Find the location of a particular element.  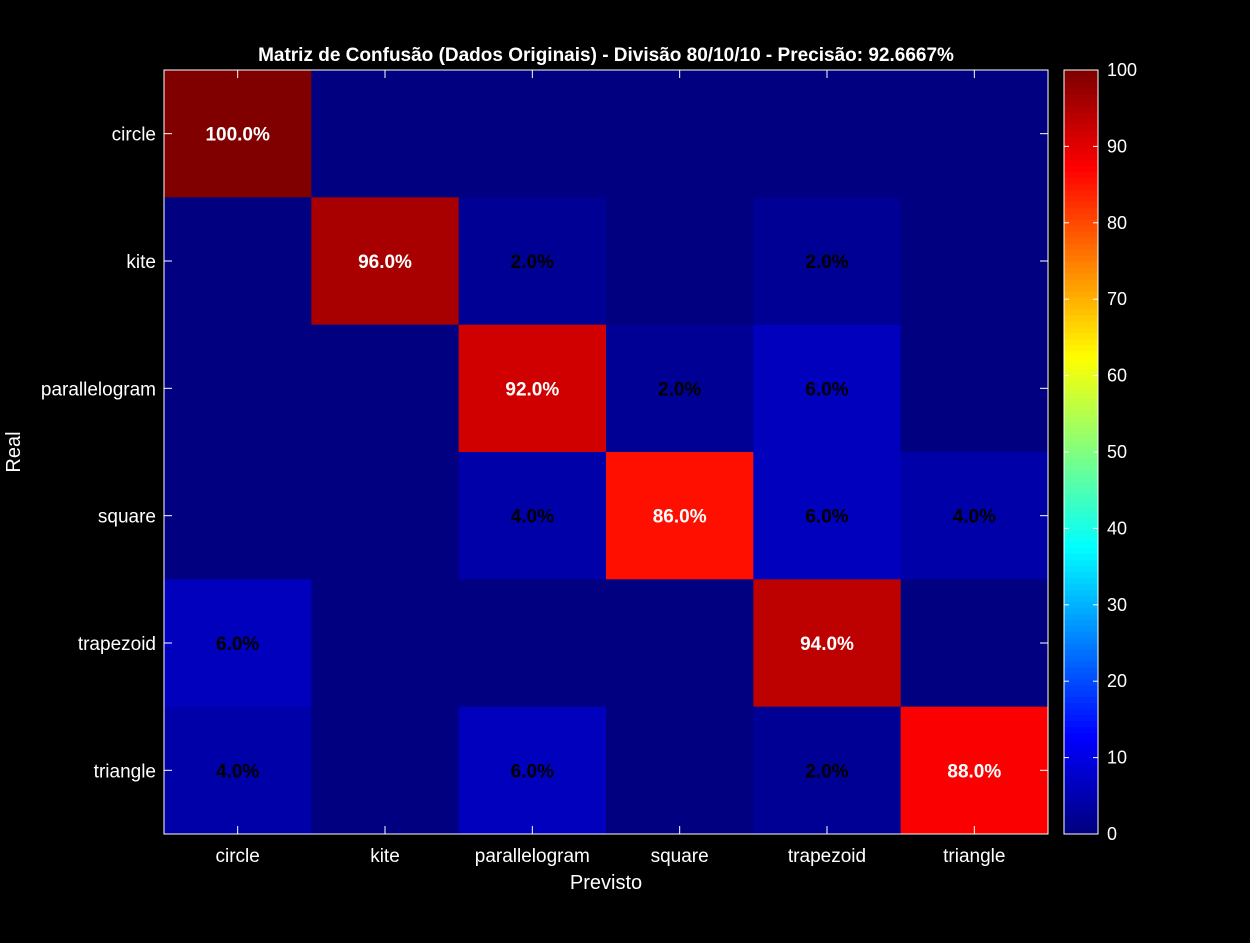

heatmap-cell-parallelogram-circle is located at coordinates (238, 388).